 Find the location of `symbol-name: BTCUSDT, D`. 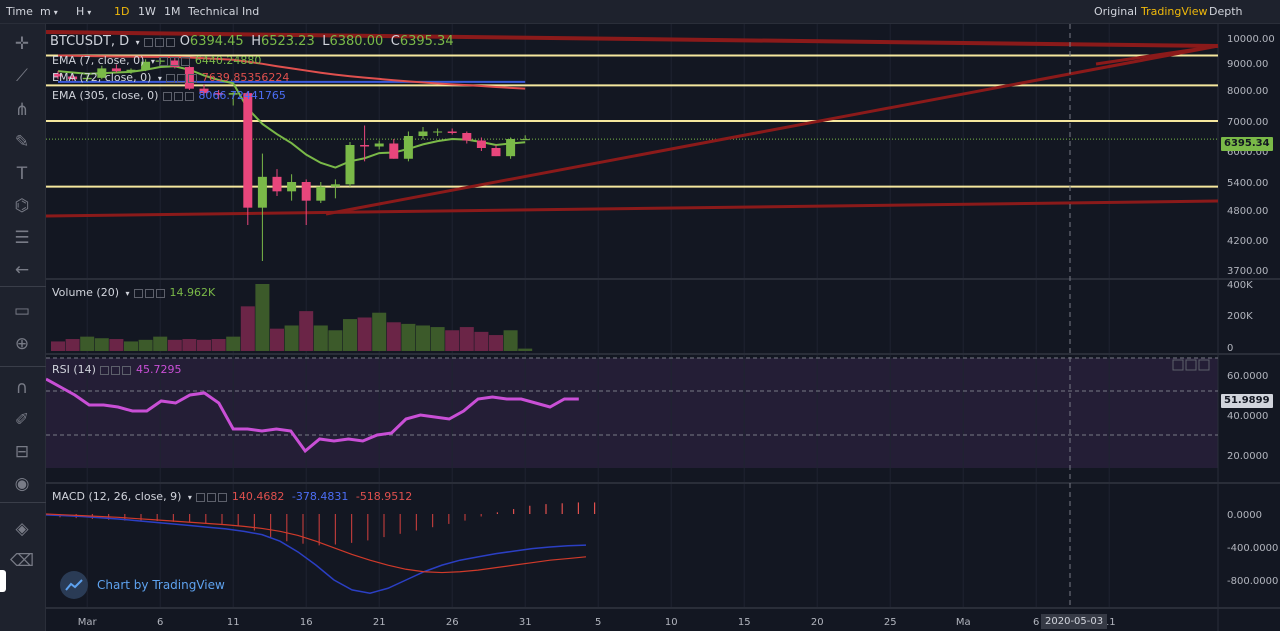

symbol-name: BTCUSDT, D is located at coordinates (90, 41).